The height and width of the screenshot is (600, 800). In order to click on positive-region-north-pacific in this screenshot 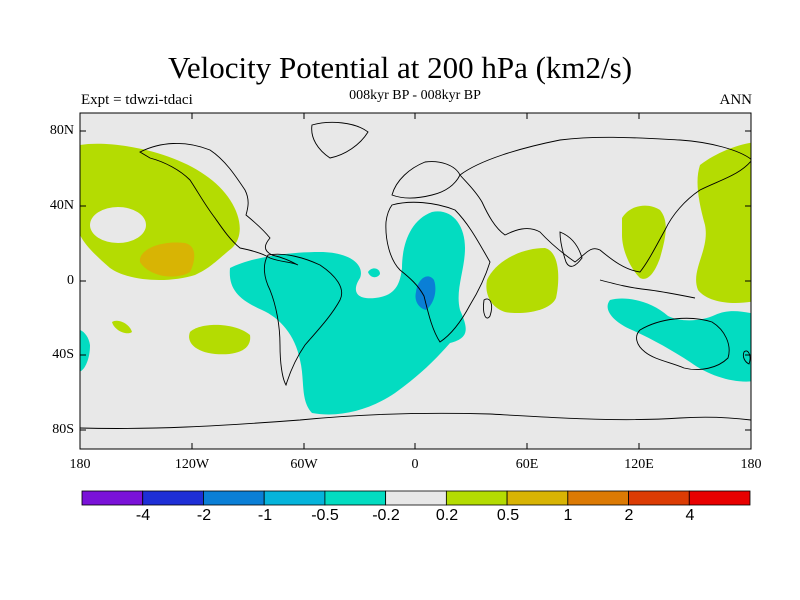, I will do `click(160, 212)`.